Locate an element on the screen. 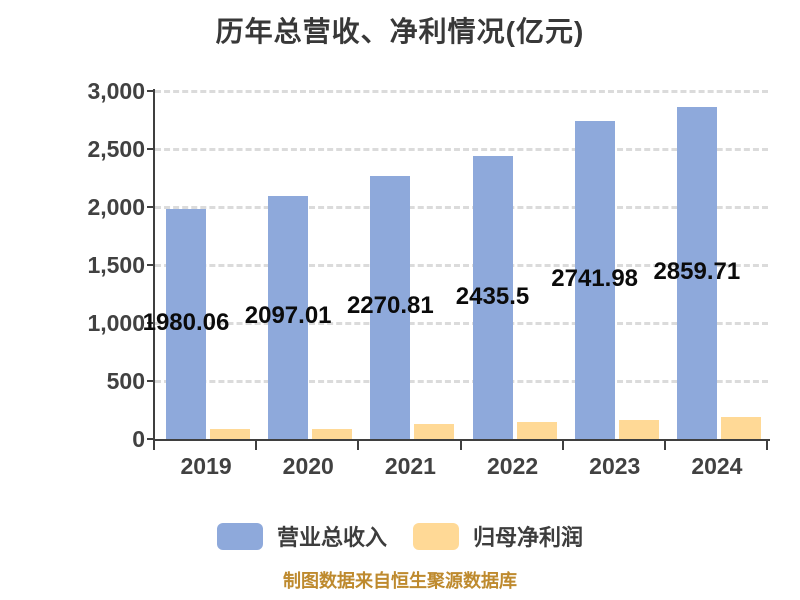  revenue-value-label: 2270.81 is located at coordinates (390, 306).